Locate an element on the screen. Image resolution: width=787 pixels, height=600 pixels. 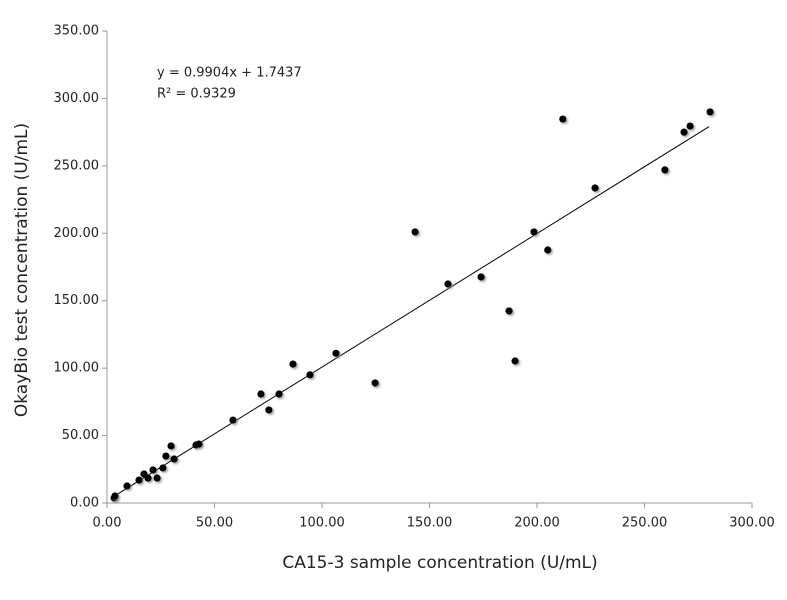
r-squared: R² = 0.9329 is located at coordinates (196, 94).